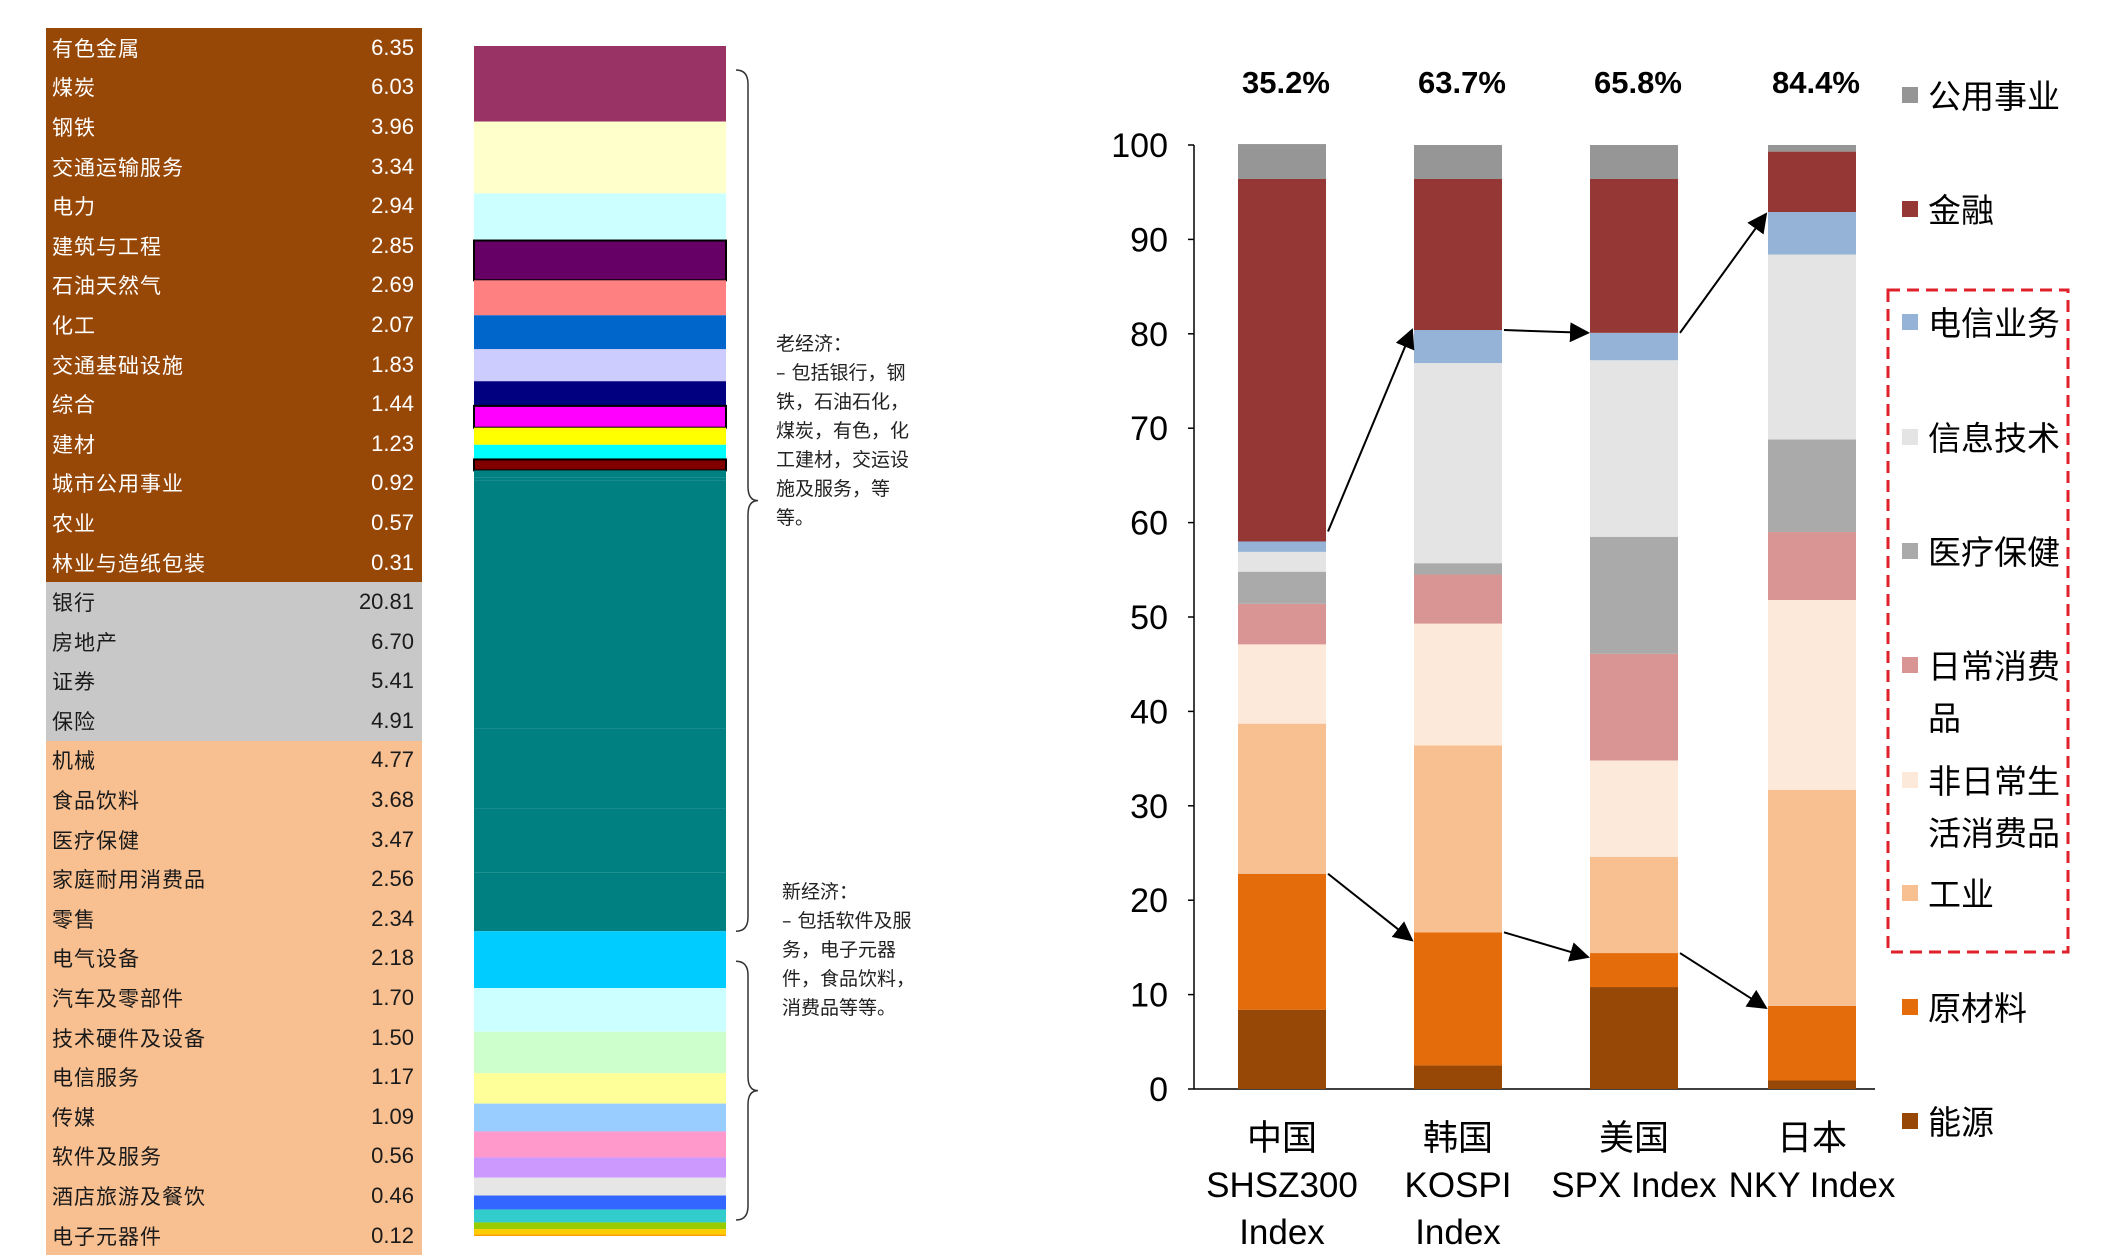  Describe the element at coordinates (234, 48) in the screenshot. I see `table-row: 有色金属 6.35` at that location.